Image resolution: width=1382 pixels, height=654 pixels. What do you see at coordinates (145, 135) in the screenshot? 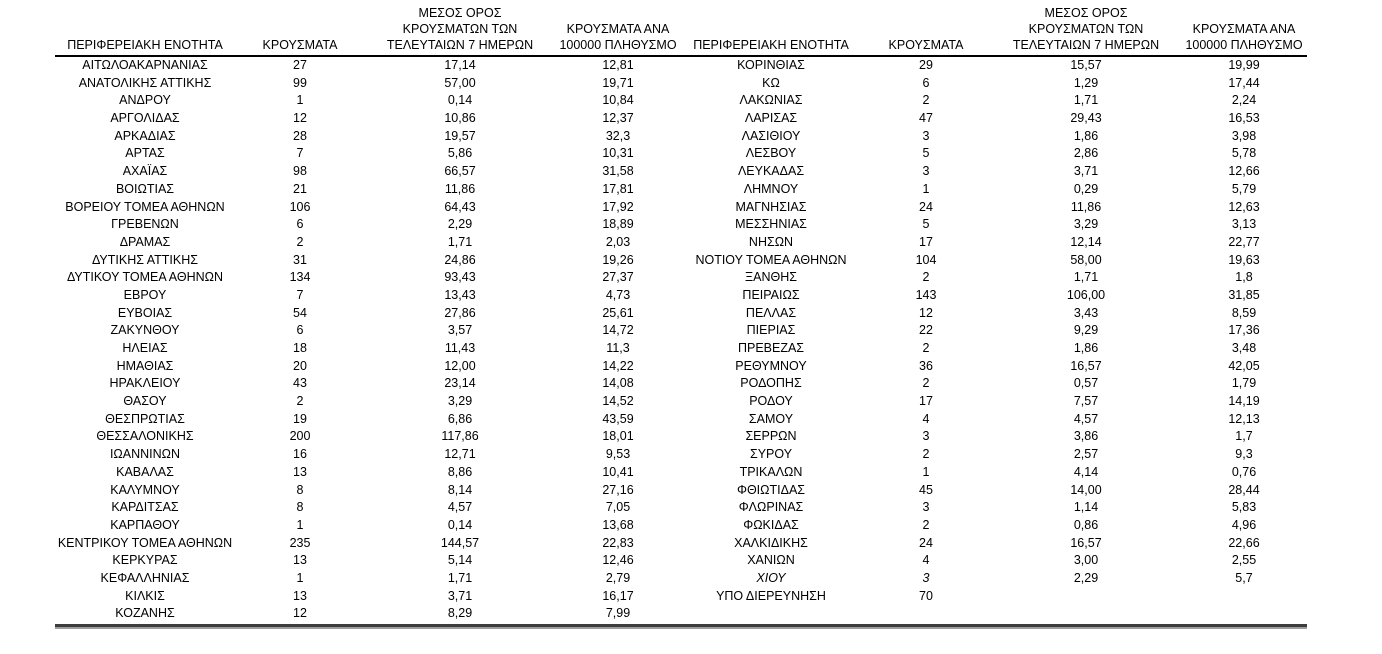
I see `cell-region: ΑΡΚΑΔΙΑΣ` at bounding box center [145, 135].